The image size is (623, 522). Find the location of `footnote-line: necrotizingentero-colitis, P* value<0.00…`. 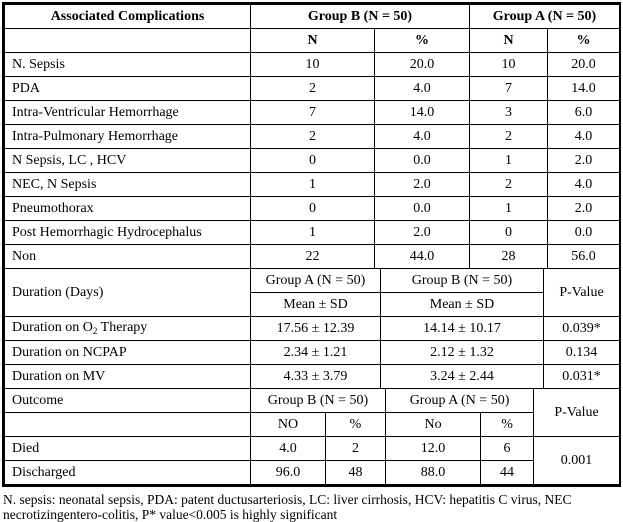

footnote-line: necrotizingentero-colitis, P* value<0.00… is located at coordinates (170, 514).